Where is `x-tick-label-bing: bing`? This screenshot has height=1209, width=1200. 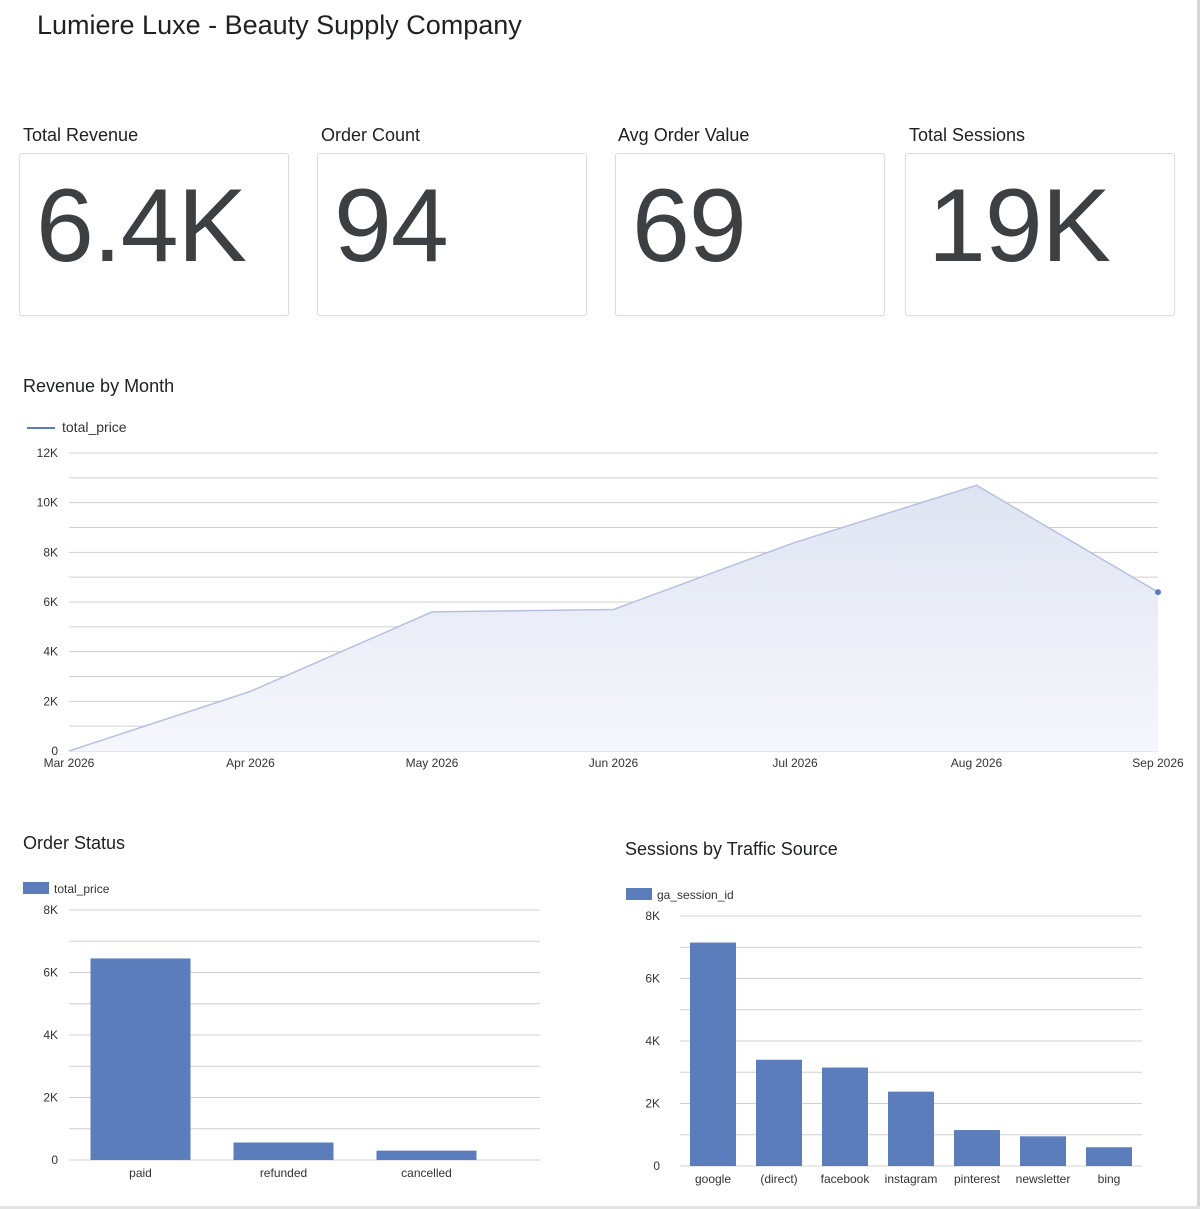
x-tick-label-bing: bing is located at coordinates (1109, 1179).